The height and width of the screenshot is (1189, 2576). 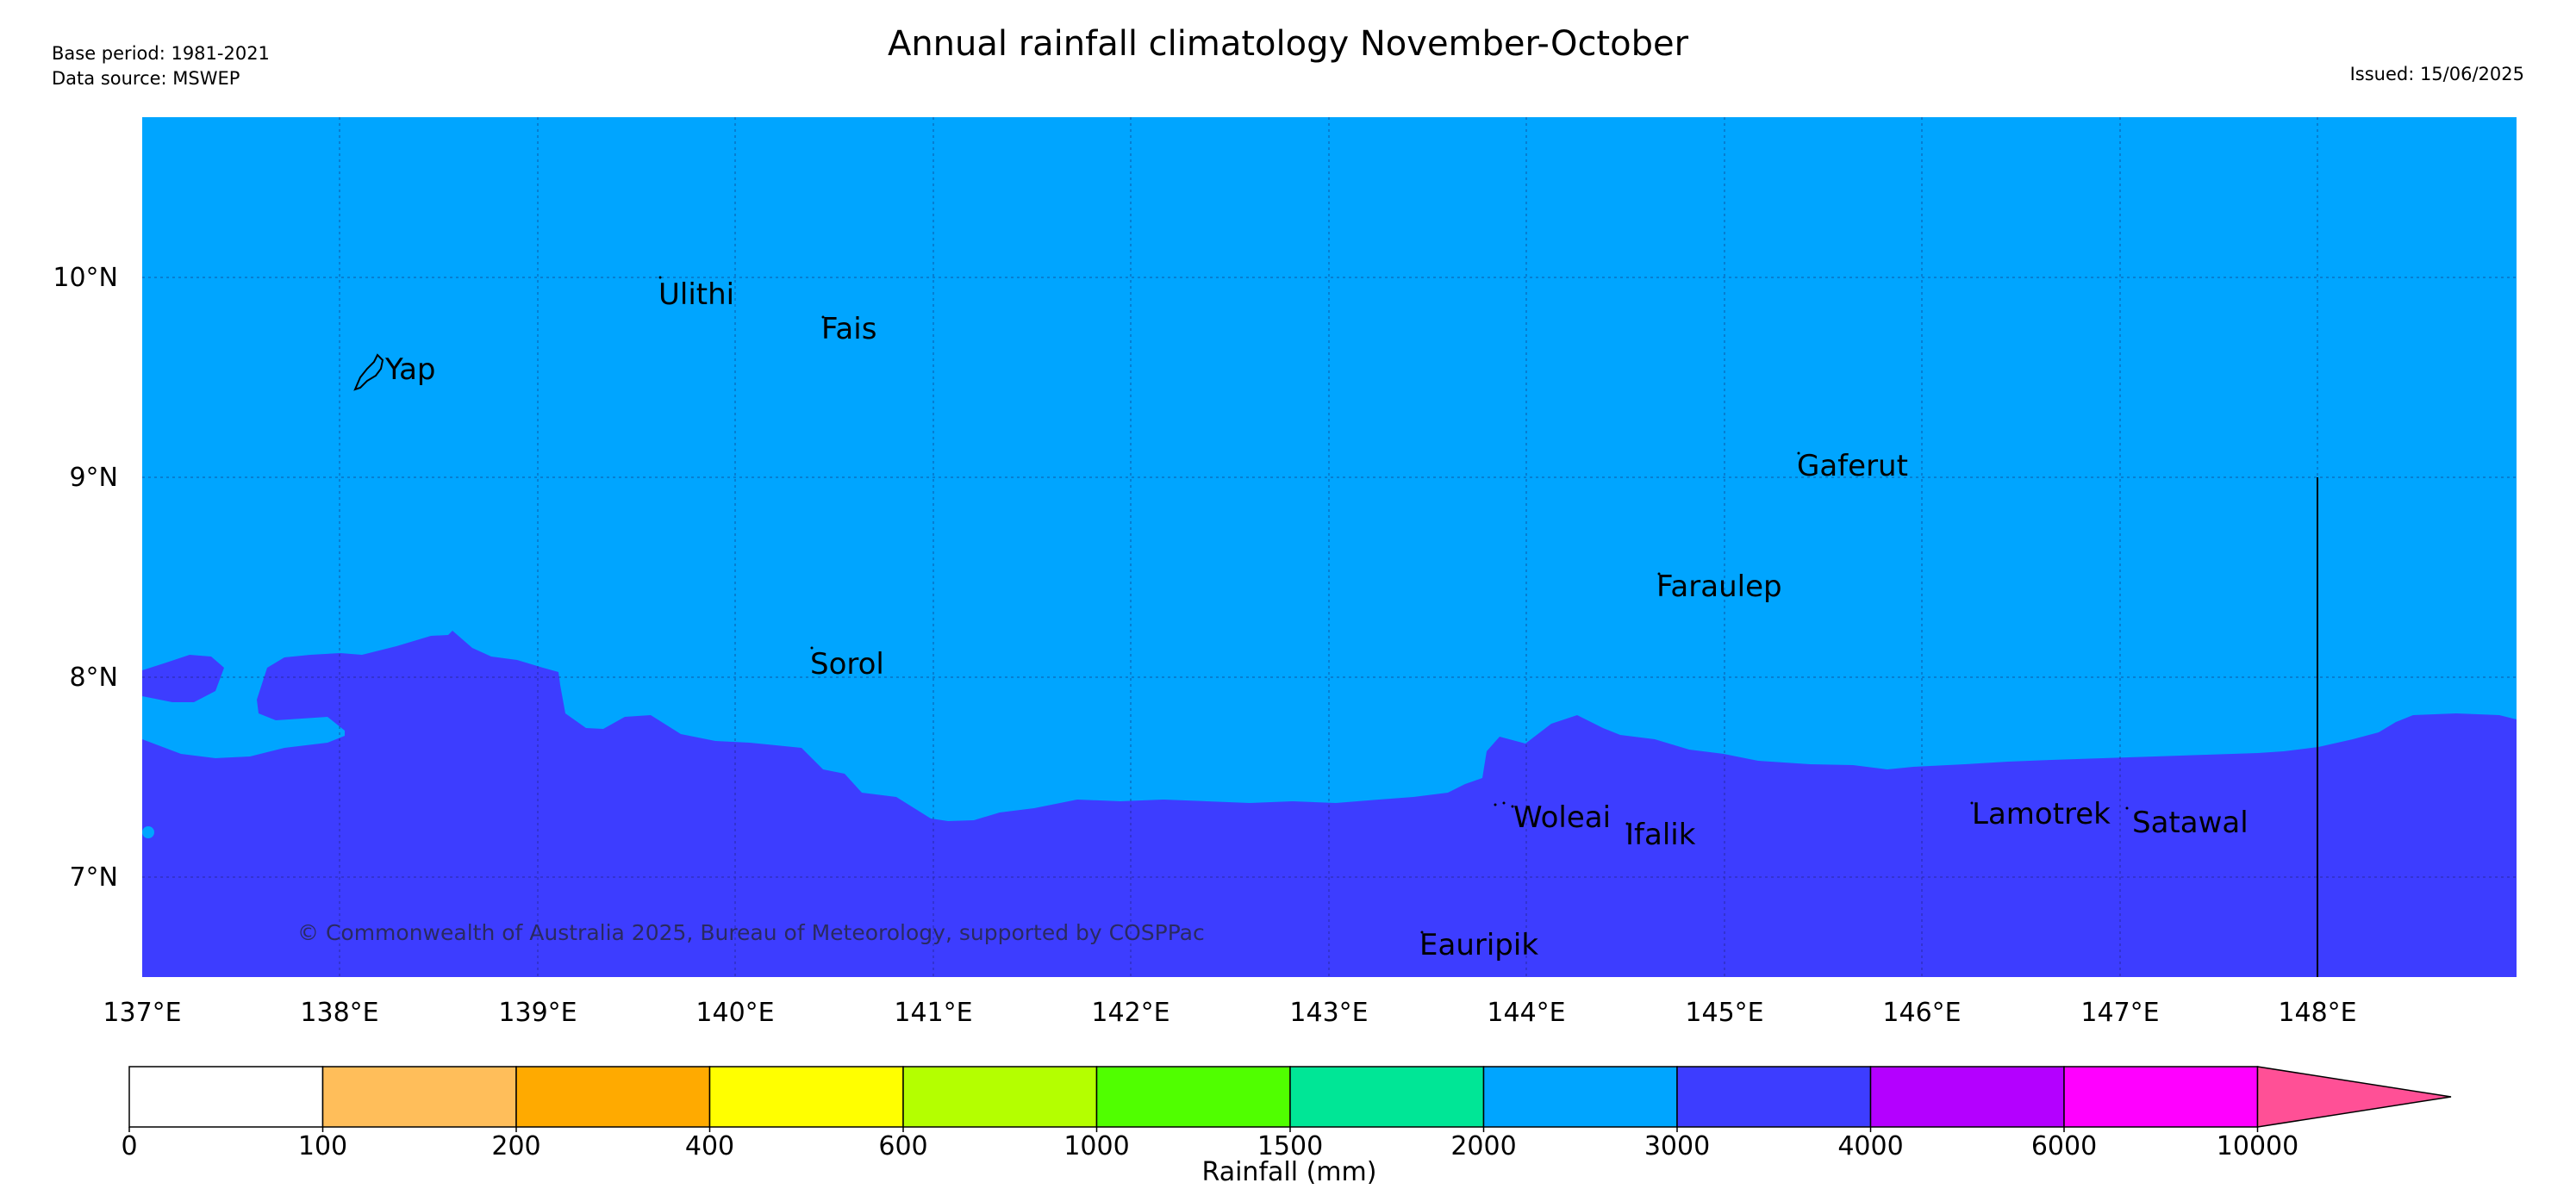 What do you see at coordinates (93, 478) in the screenshot?
I see `lat-label: 9°N` at bounding box center [93, 478].